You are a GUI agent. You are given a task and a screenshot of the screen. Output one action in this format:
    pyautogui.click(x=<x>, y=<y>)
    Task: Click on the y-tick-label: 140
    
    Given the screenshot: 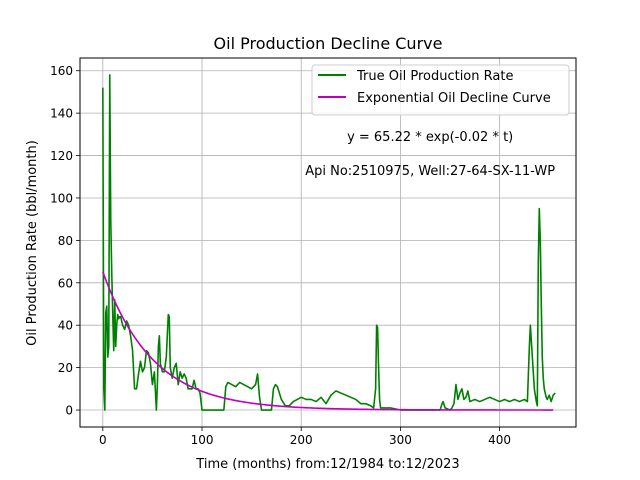 What is the action you would take?
    pyautogui.click(x=61, y=114)
    